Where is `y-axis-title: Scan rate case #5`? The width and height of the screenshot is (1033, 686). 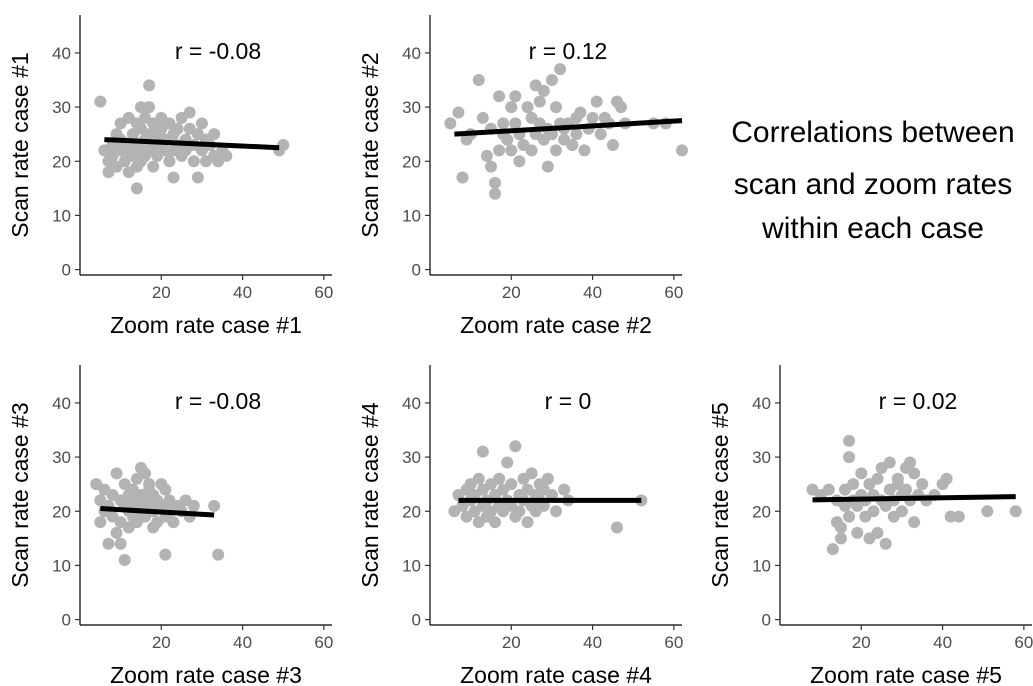 y-axis-title: Scan rate case #5 is located at coordinates (720, 494).